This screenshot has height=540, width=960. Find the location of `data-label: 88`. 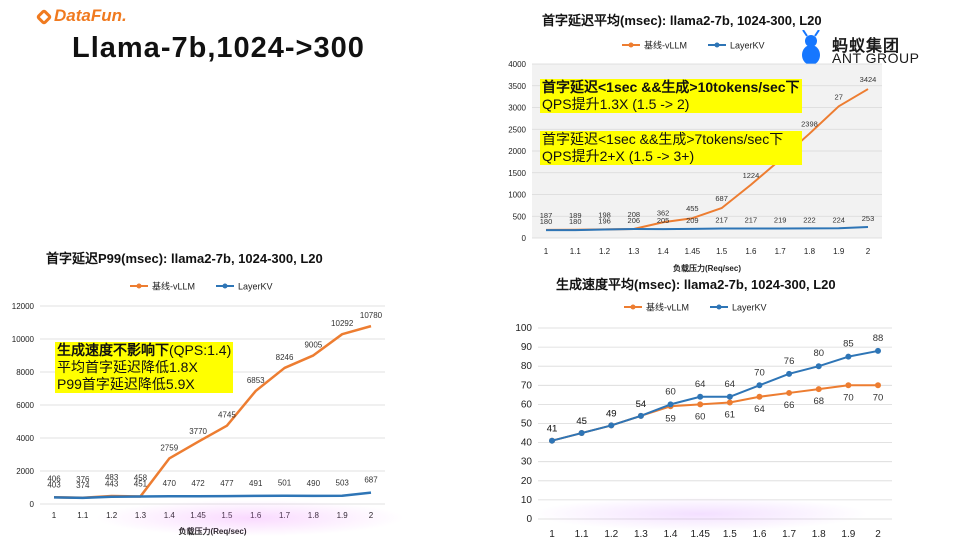

data-label: 88 is located at coordinates (878, 338).